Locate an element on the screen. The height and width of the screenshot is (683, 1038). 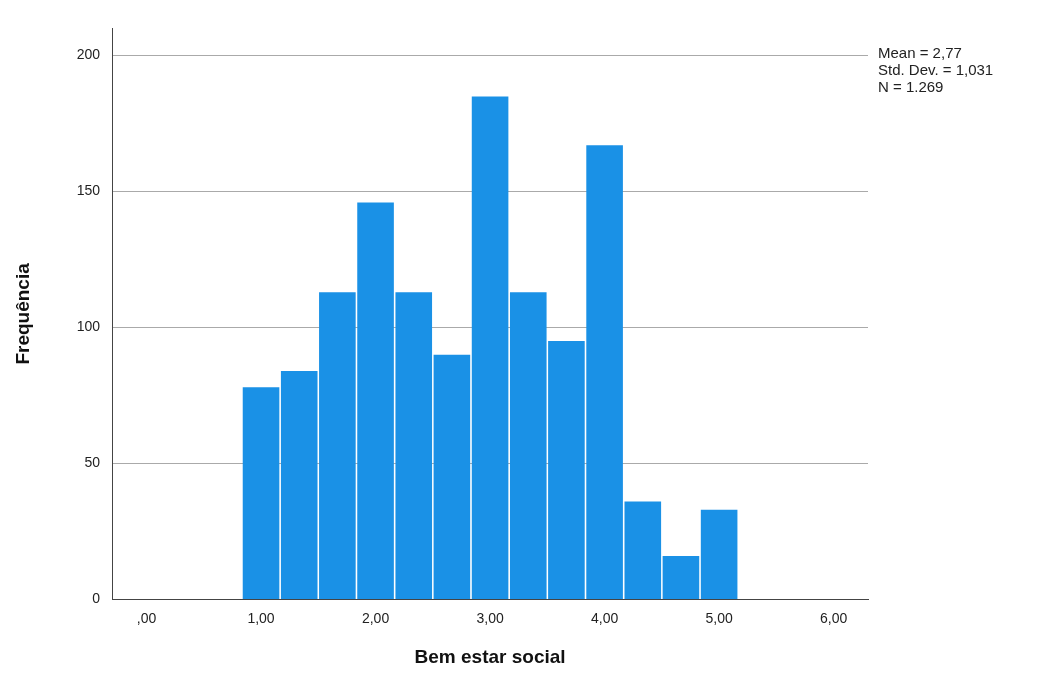
y-tick-label: 100 is located at coordinates (88, 326).